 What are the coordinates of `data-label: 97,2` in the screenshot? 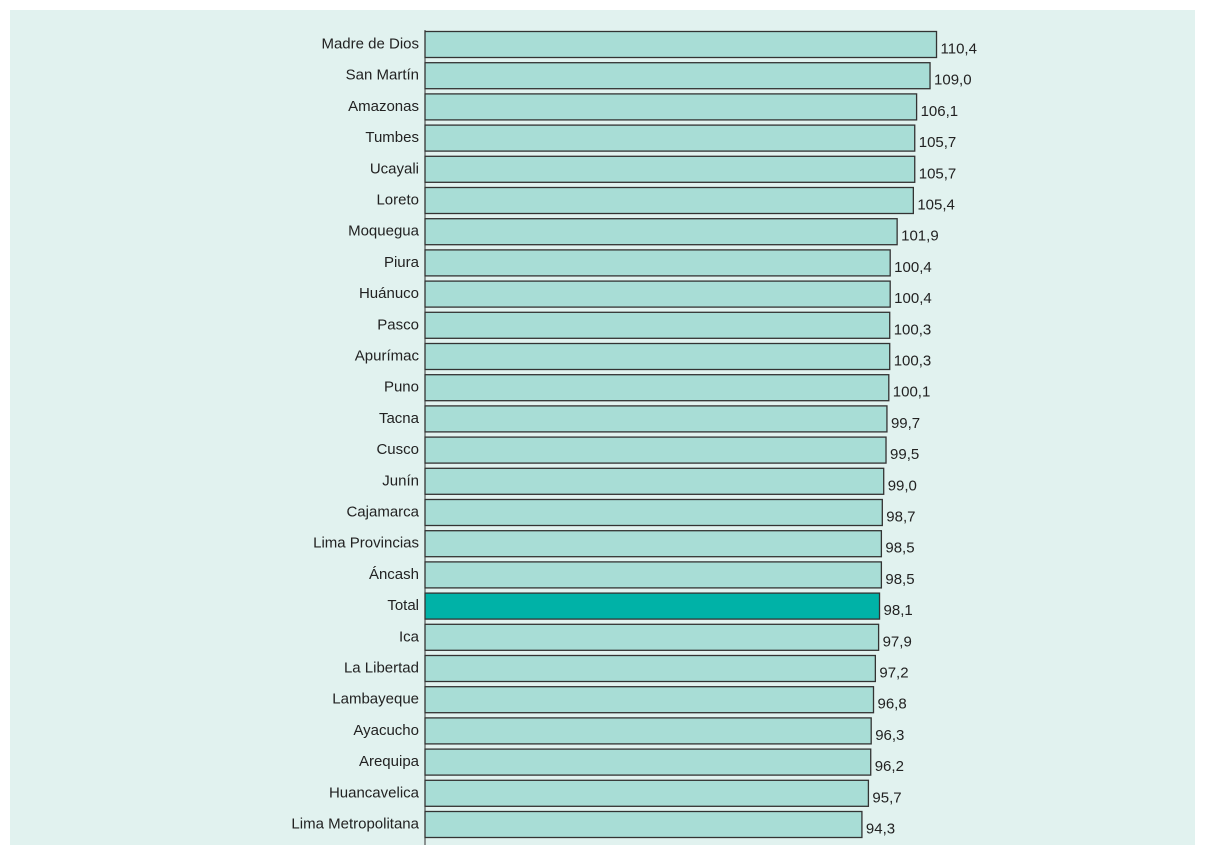 It's located at (893, 672).